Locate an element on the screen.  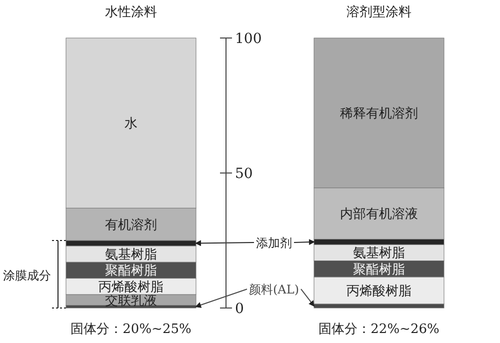
annotation: 涂膜成分 is located at coordinates (27, 275).